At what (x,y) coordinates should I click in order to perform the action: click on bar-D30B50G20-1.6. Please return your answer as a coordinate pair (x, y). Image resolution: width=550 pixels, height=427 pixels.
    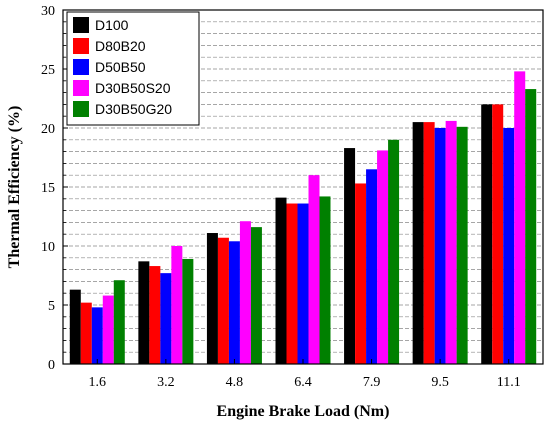
    Looking at the image, I should click on (119, 322).